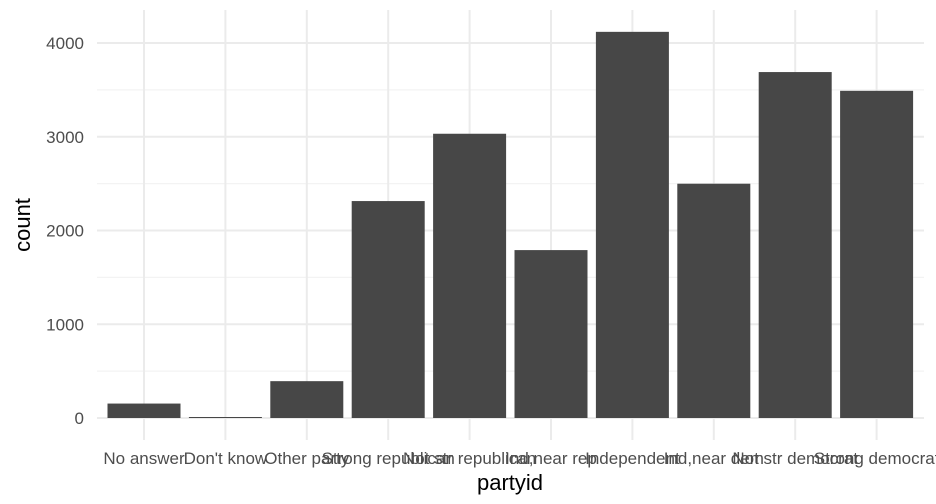 Image resolution: width=936 pixels, height=504 pixels. I want to click on x-tick-label: Not str republican, so click(469, 458).